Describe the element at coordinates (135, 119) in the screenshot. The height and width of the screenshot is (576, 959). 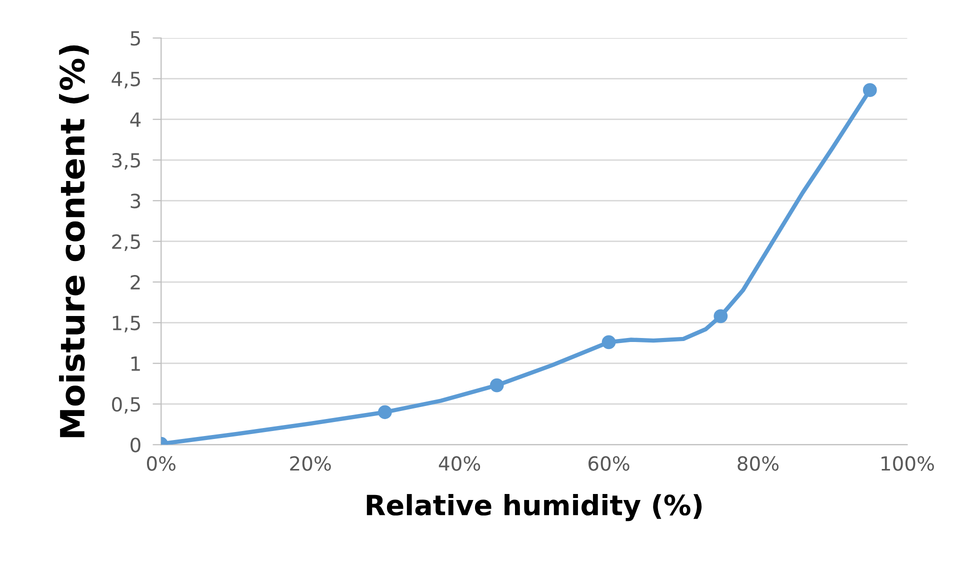
I see `y-tick-label: 4` at that location.